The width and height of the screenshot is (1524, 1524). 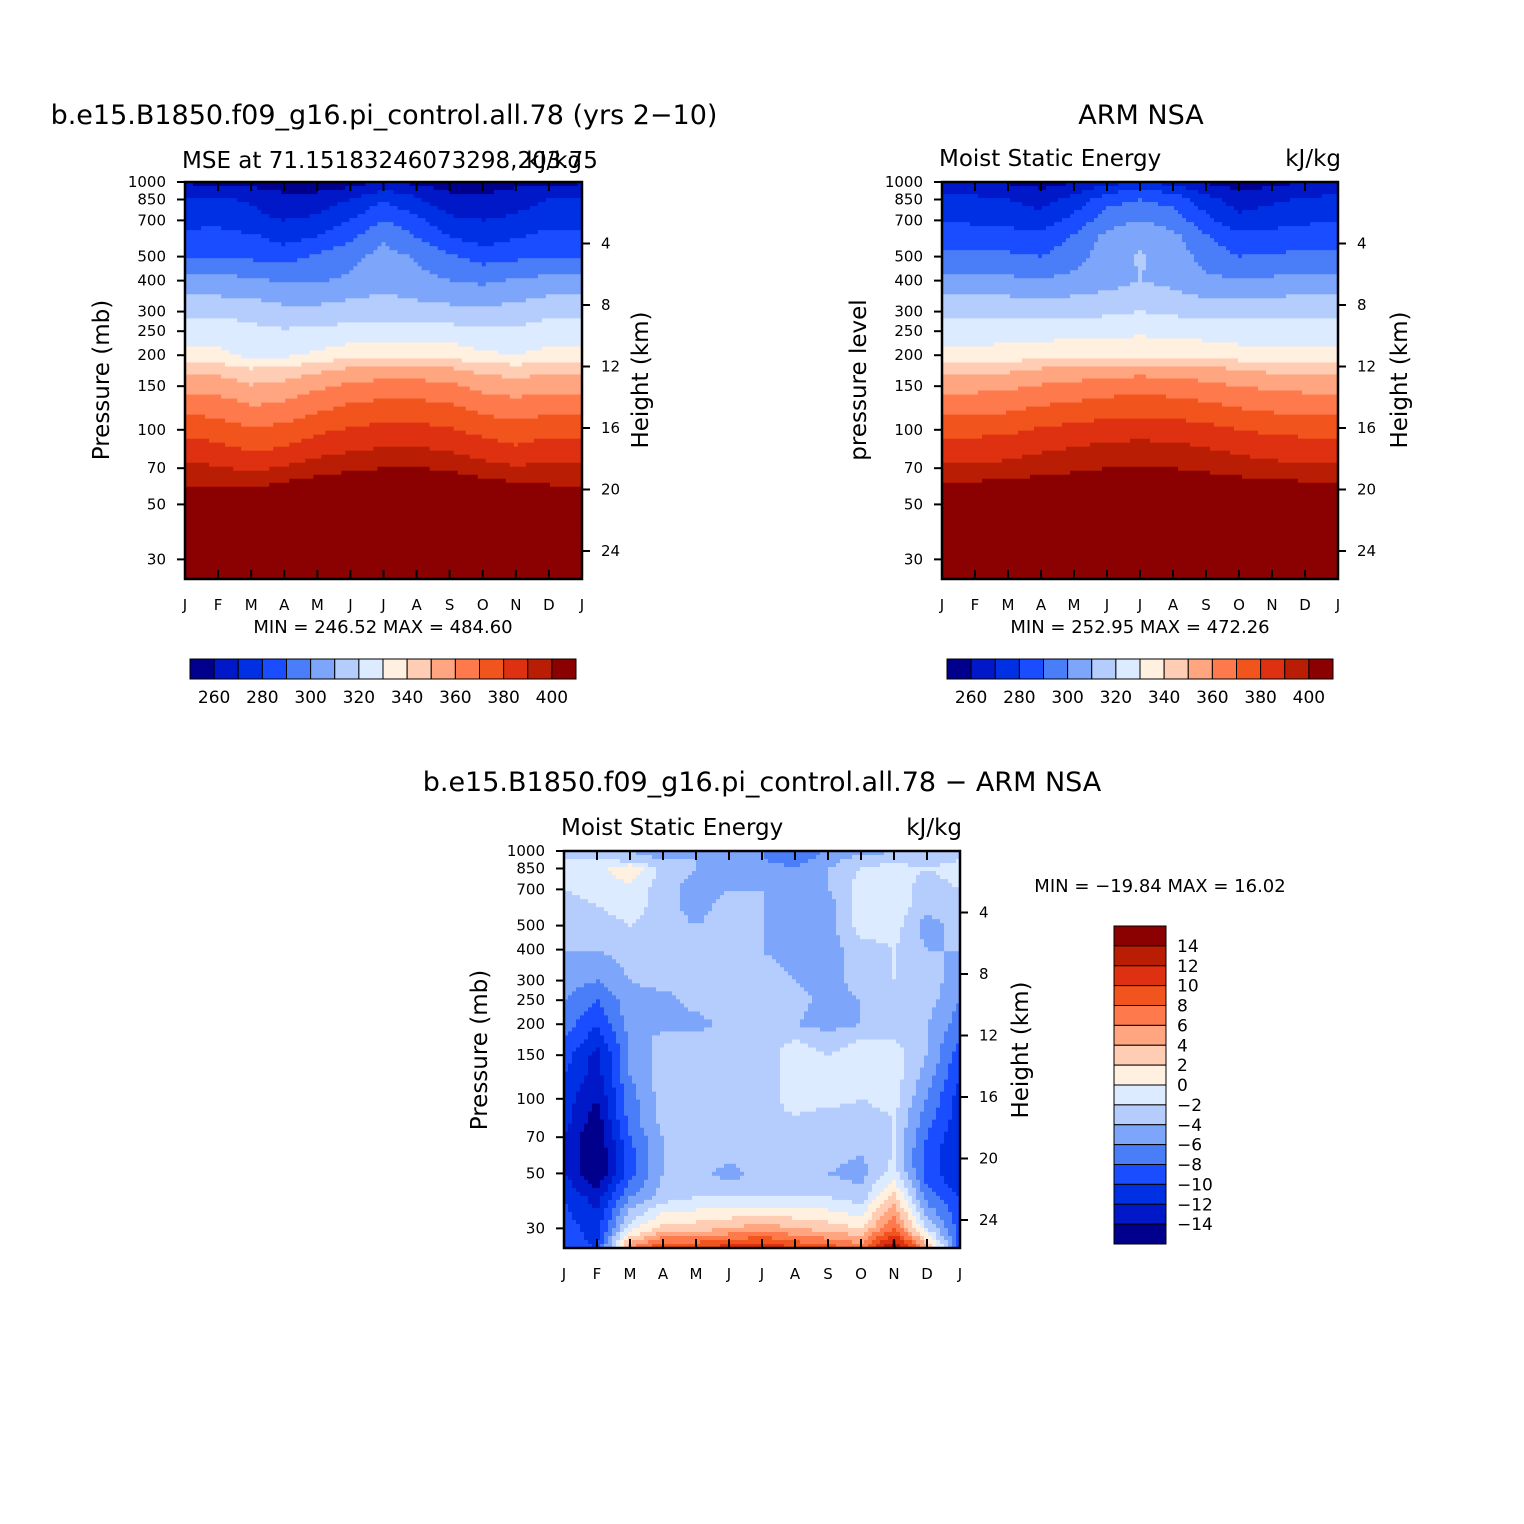 What do you see at coordinates (535, 1228) in the screenshot?
I see `y-tick-label: 30` at bounding box center [535, 1228].